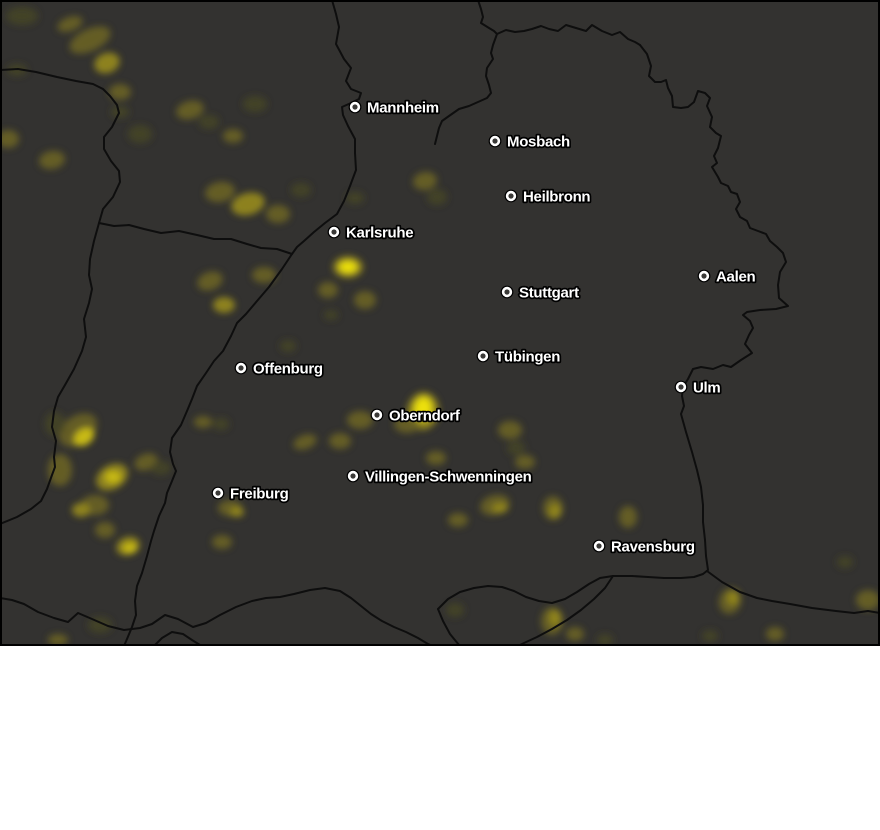 Image resolution: width=880 pixels, height=830 pixels. I want to click on city-villingen-schwenningen: Villingen-Schwenningen, so click(440, 477).